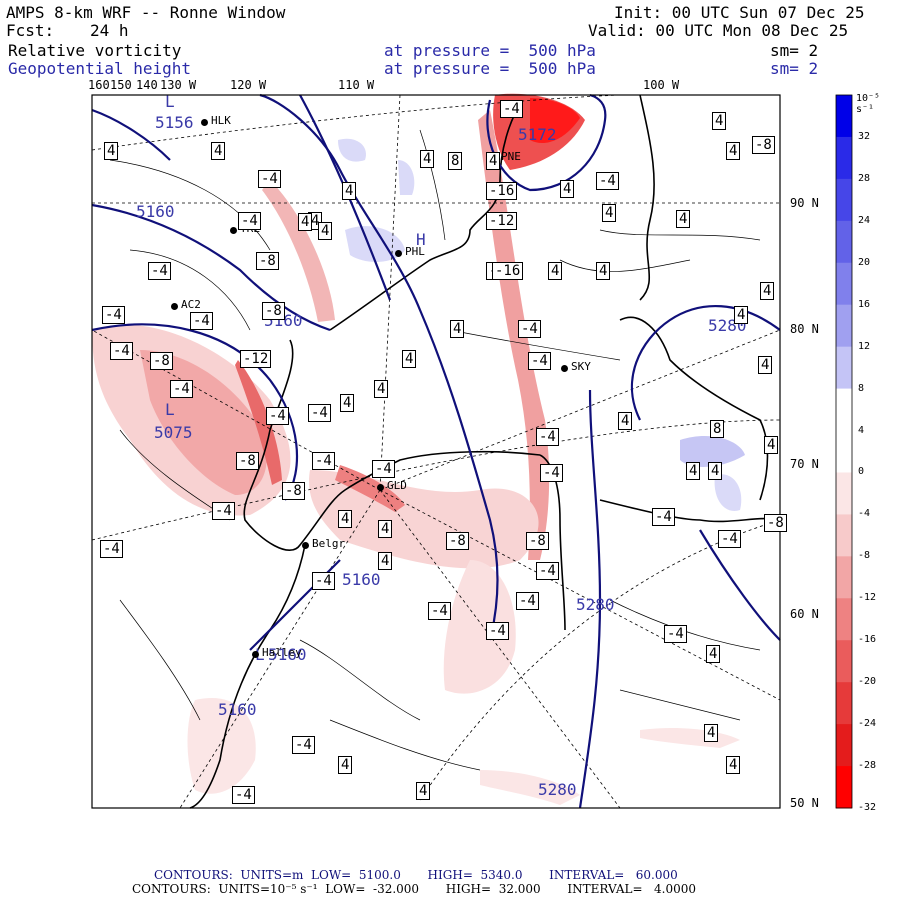  Describe the element at coordinates (191, 304) in the screenshot. I see `station-label: AC2` at that location.